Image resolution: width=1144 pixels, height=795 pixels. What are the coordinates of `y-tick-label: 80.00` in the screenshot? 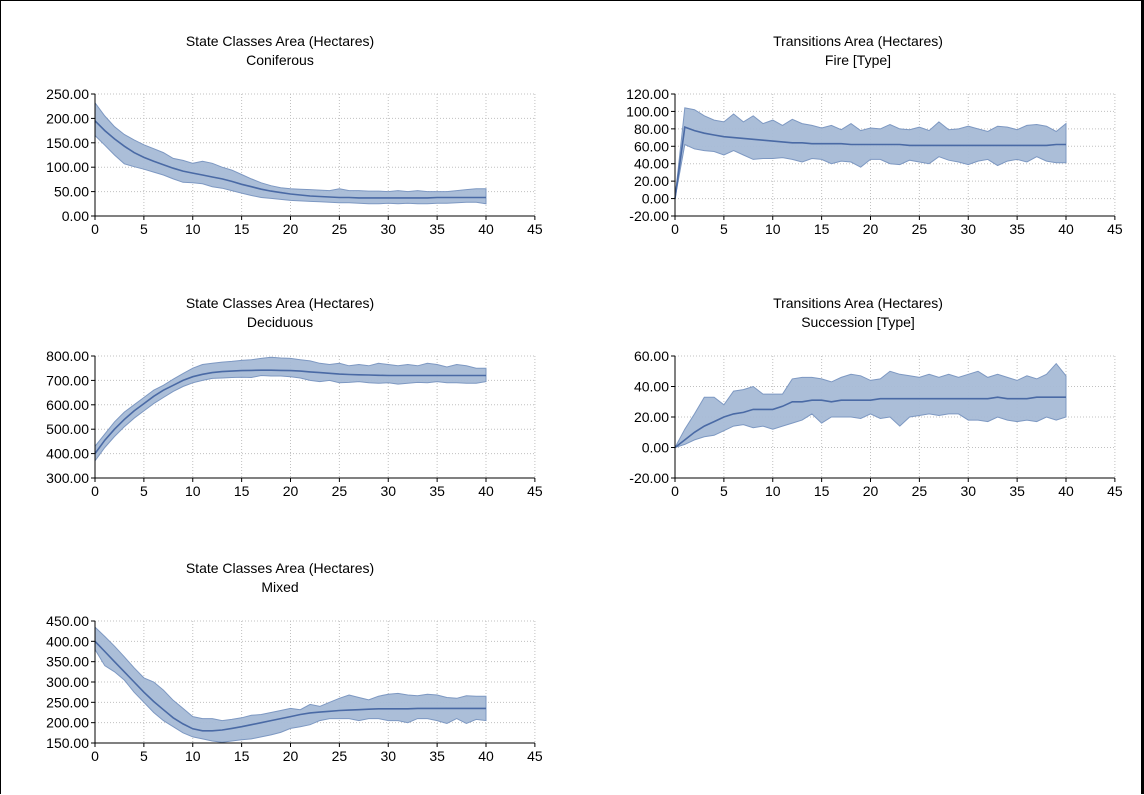 It's located at (651, 129).